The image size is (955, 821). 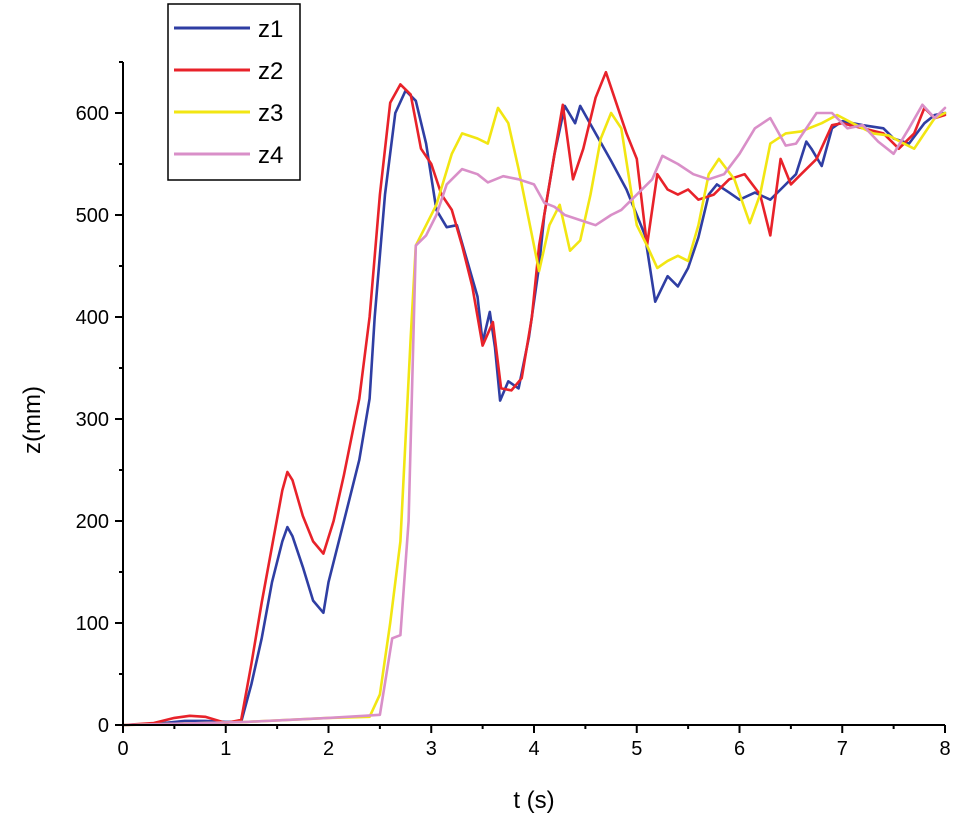 What do you see at coordinates (270, 113) in the screenshot?
I see `legend-label-z3: z3` at bounding box center [270, 113].